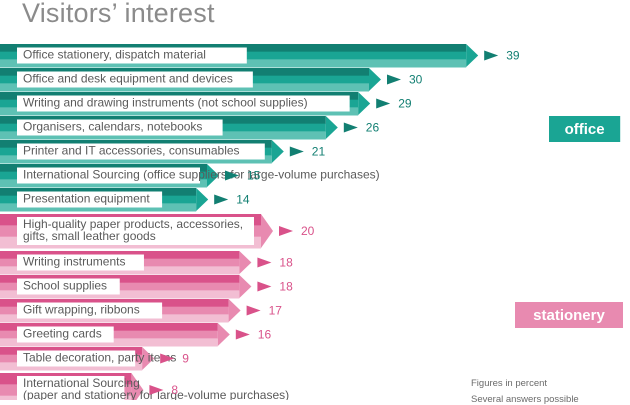 Image resolution: width=630 pixels, height=405 pixels. I want to click on bar-label: gifts, small leather goods, so click(89, 236).